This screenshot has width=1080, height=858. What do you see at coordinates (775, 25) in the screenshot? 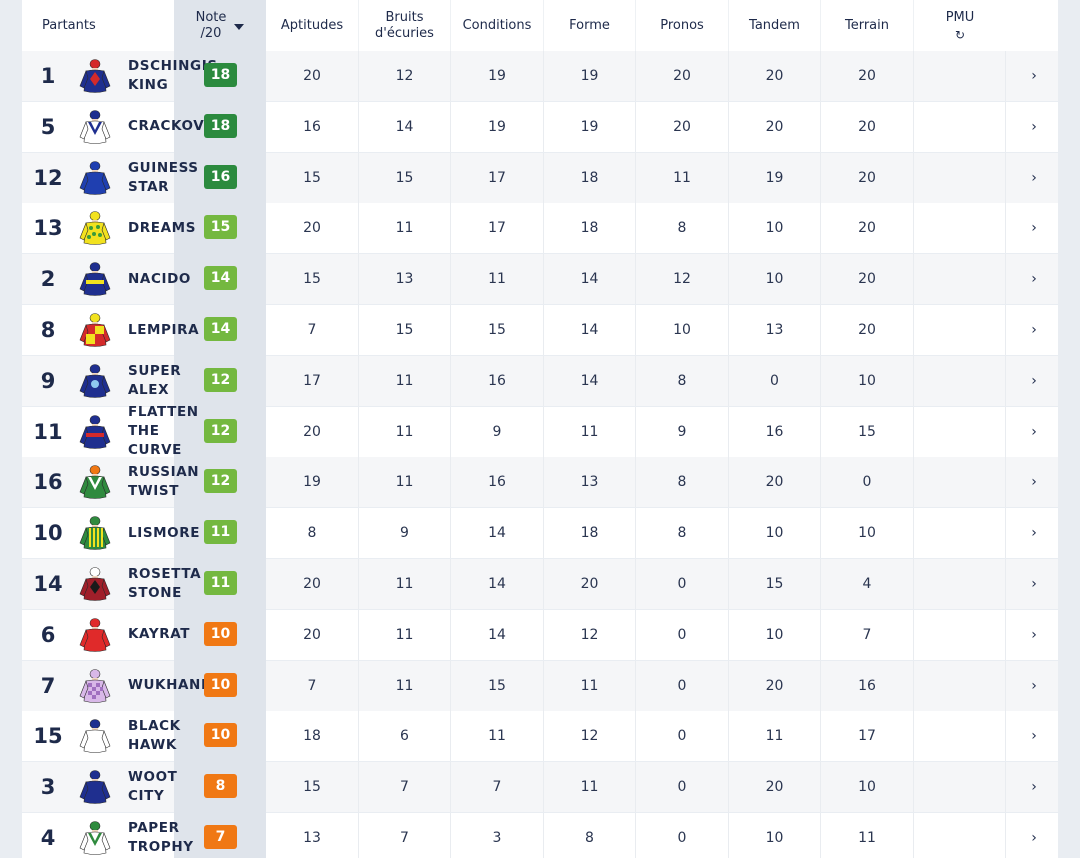
I see `header-tandem: Tandem` at bounding box center [775, 25].